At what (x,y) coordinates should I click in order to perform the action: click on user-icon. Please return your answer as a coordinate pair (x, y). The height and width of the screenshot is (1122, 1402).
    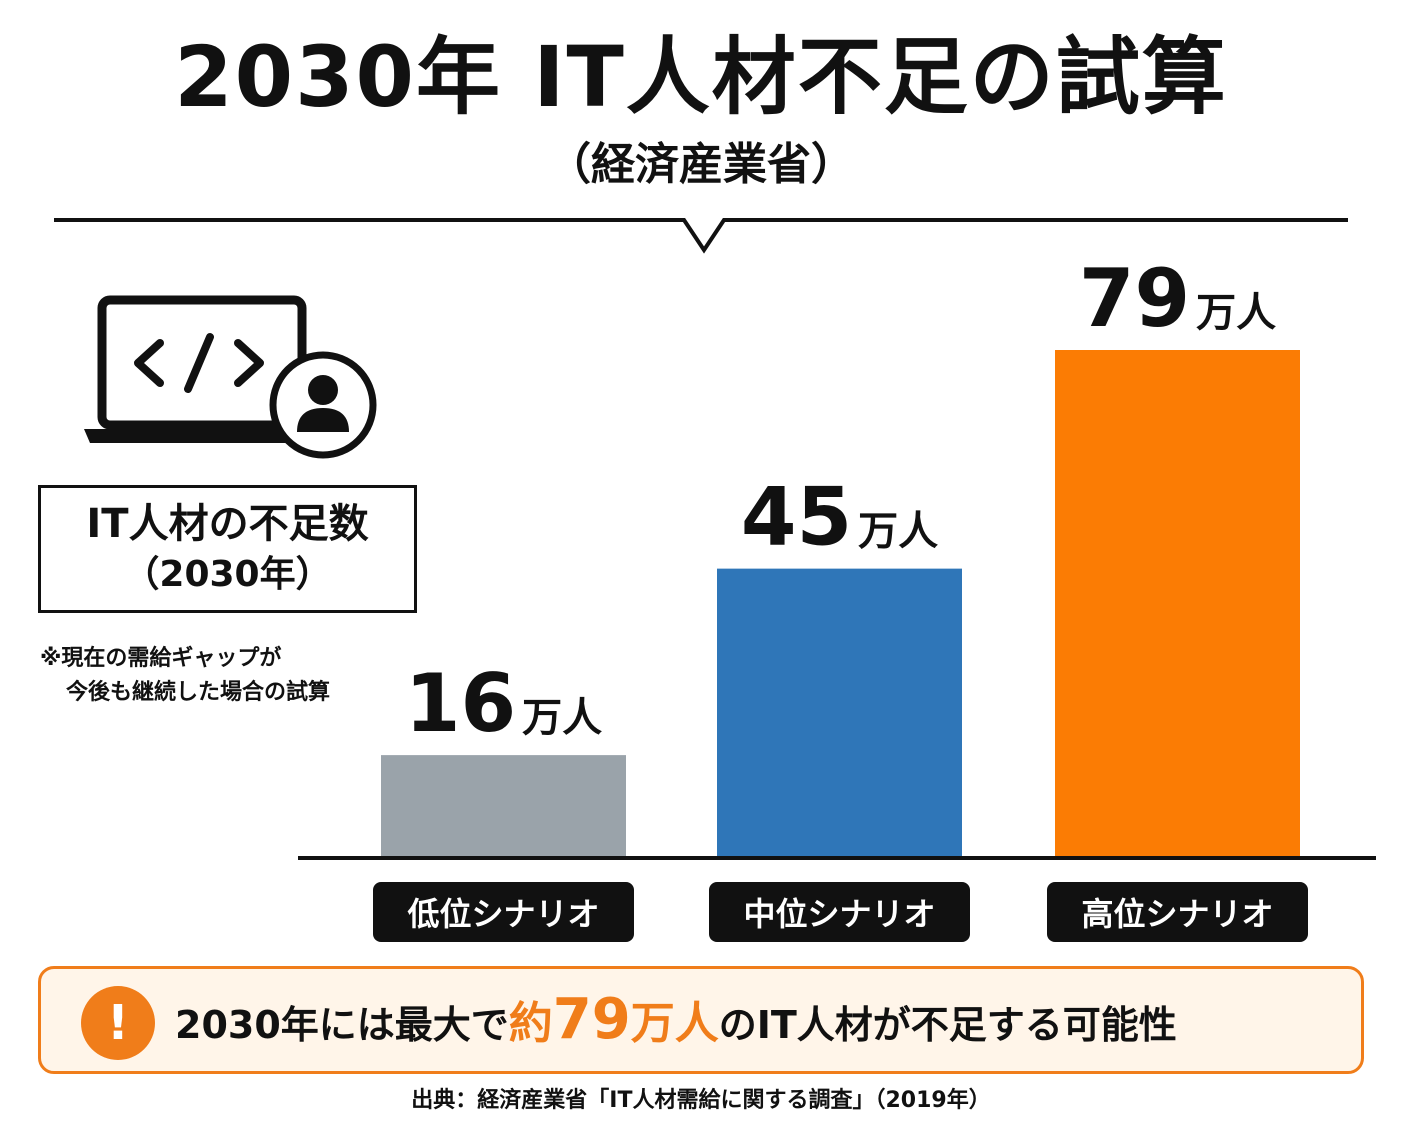
    Looking at the image, I should click on (323, 405).